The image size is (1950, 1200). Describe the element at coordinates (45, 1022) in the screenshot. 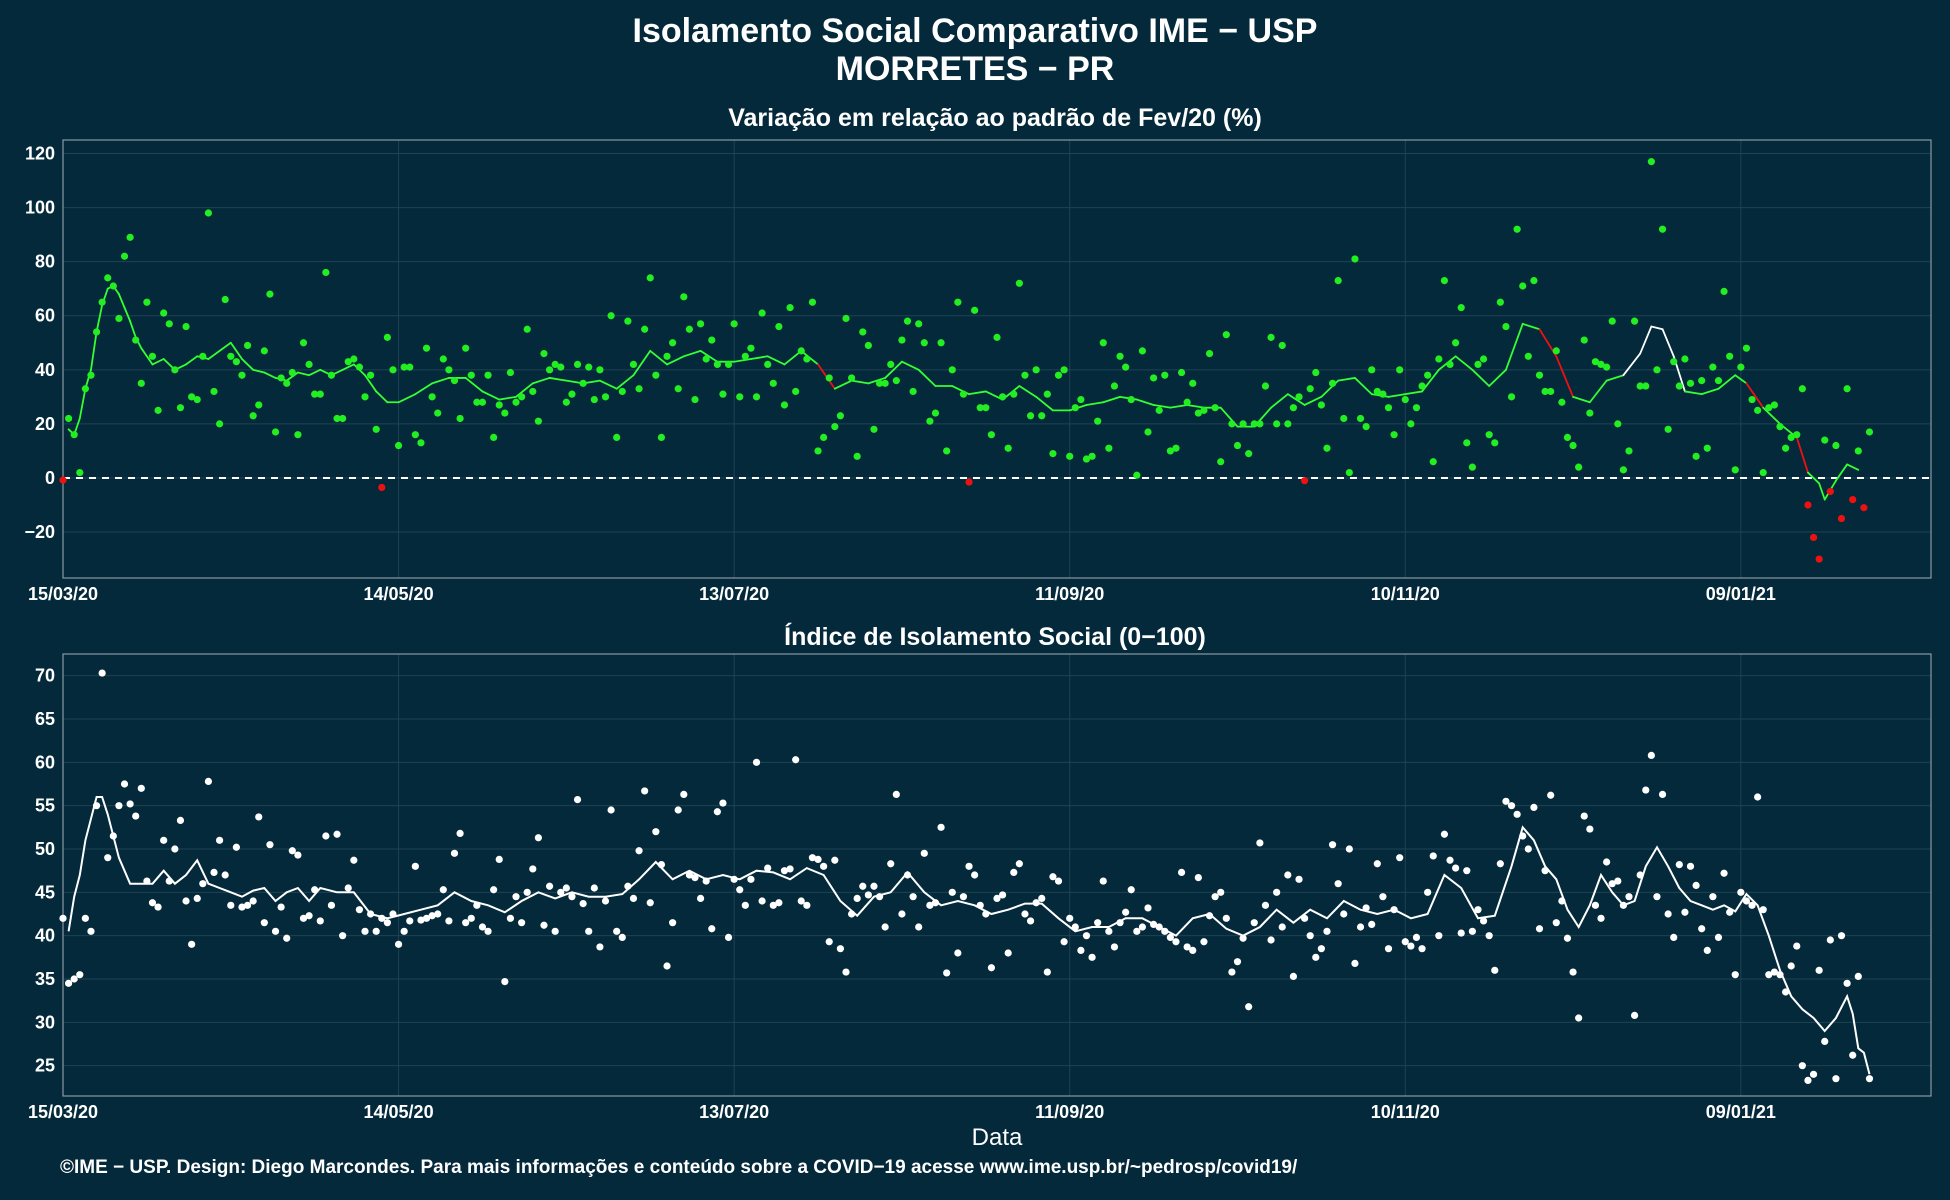

I see `bottom-y-tick-label: 30` at that location.